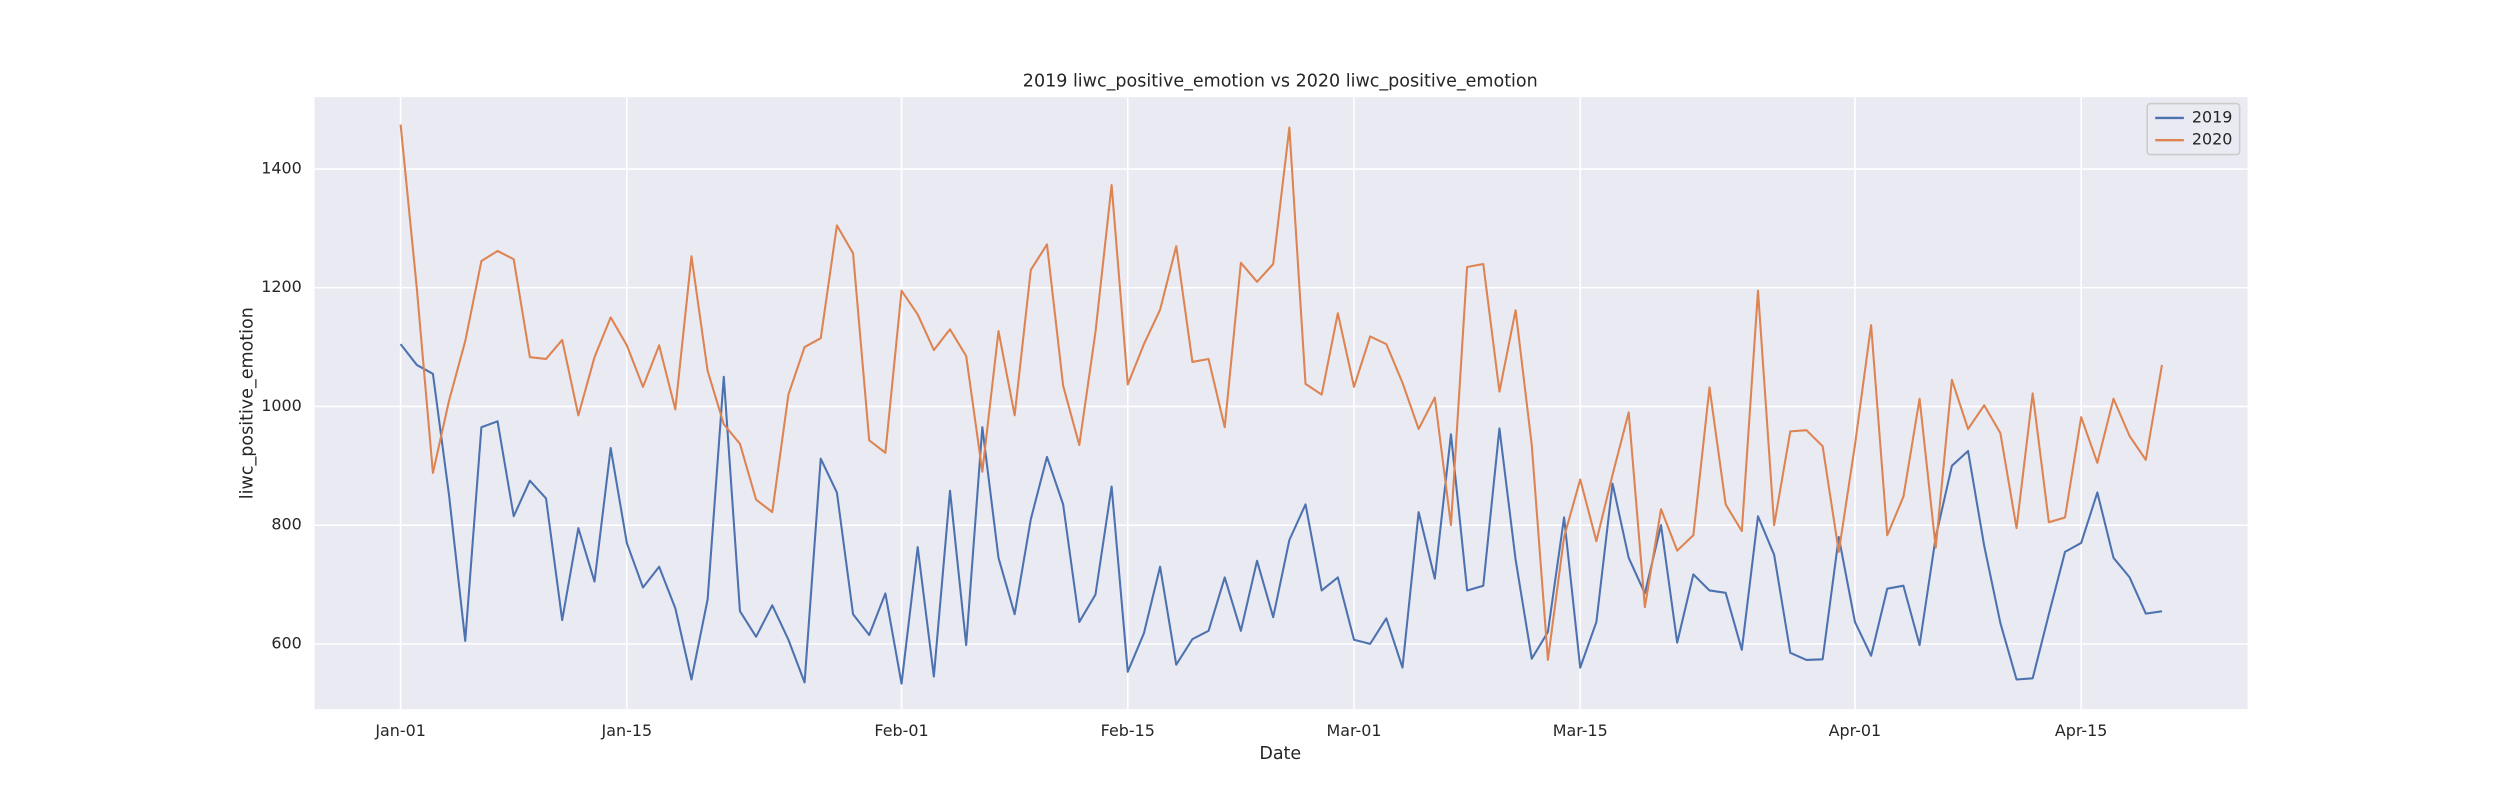 This screenshot has height=800, width=2500. Describe the element at coordinates (627, 730) in the screenshot. I see `x-tick-label: Jan-15` at that location.